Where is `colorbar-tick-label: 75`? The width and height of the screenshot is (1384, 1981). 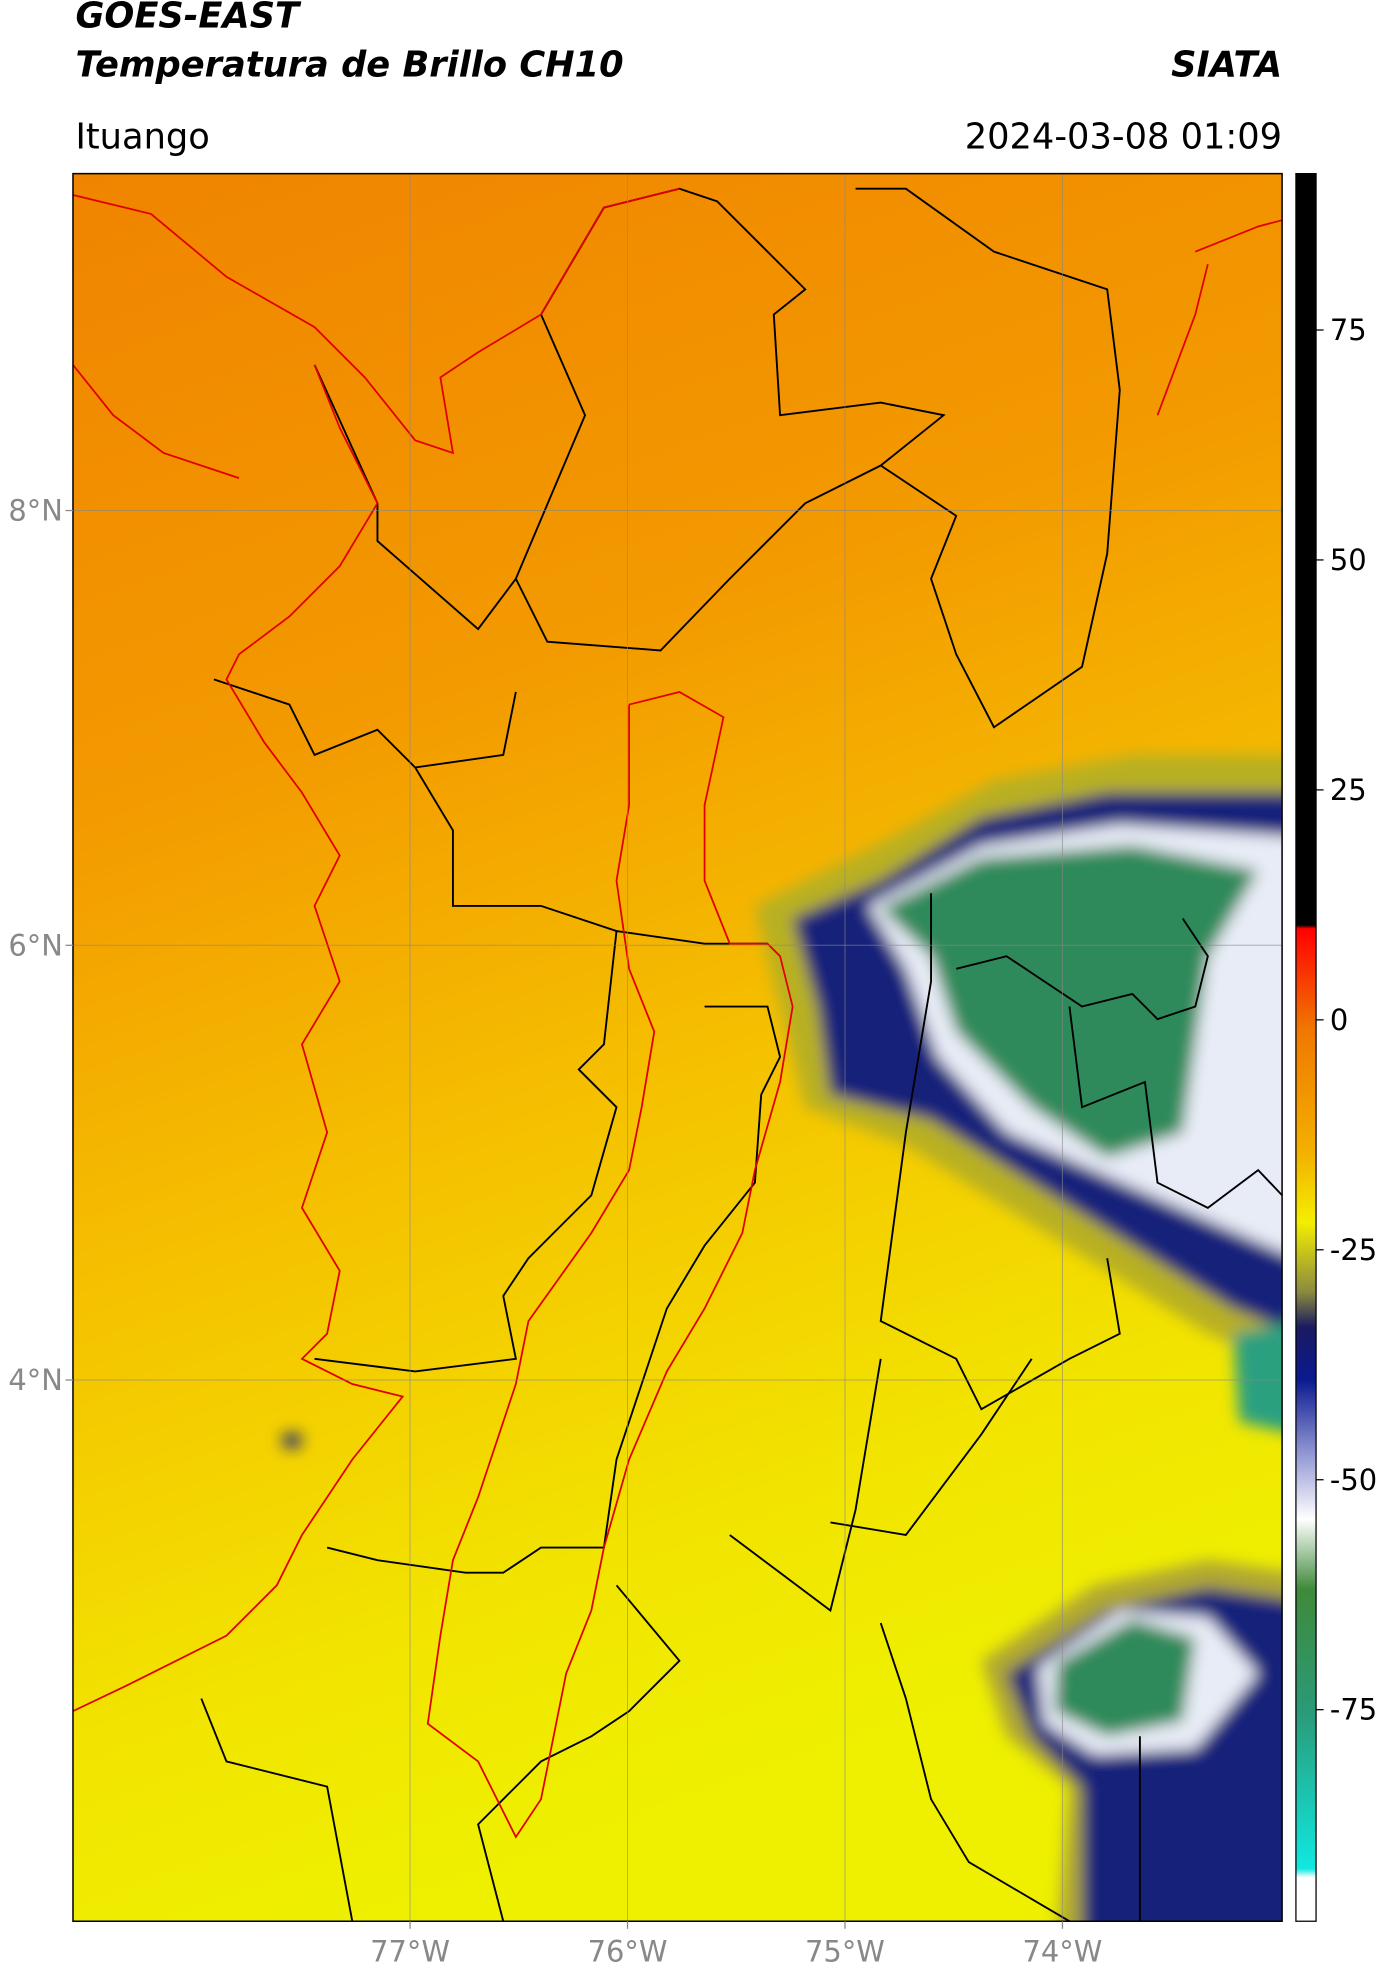
colorbar-tick-label: 75 is located at coordinates (1348, 330).